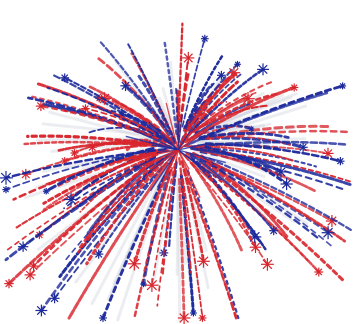 Image resolution: width=357 pixels, height=324 pixels. What do you see at coordinates (178, 135) in the screenshot?
I see `core-streak` at bounding box center [178, 135].